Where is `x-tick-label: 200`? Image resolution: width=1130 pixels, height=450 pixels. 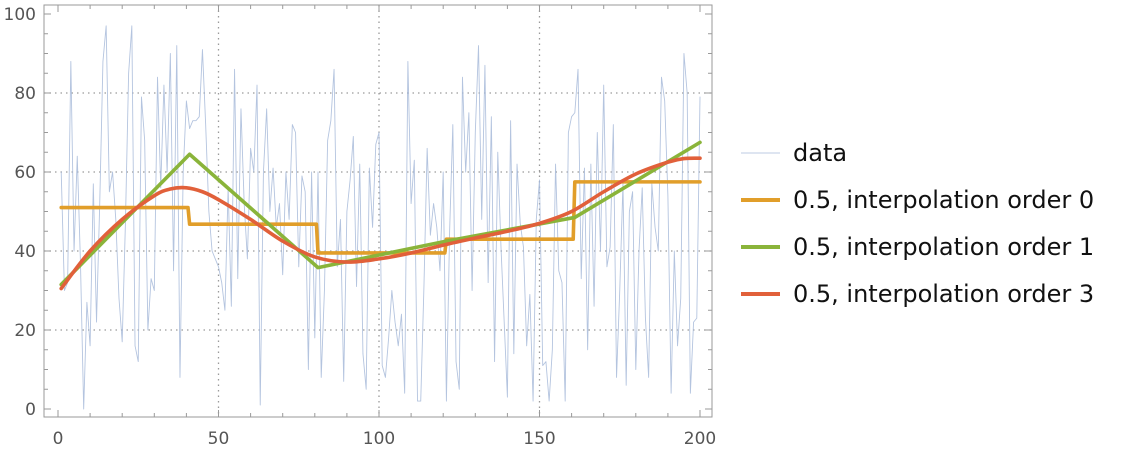
x-tick-label: 200 is located at coordinates (700, 439).